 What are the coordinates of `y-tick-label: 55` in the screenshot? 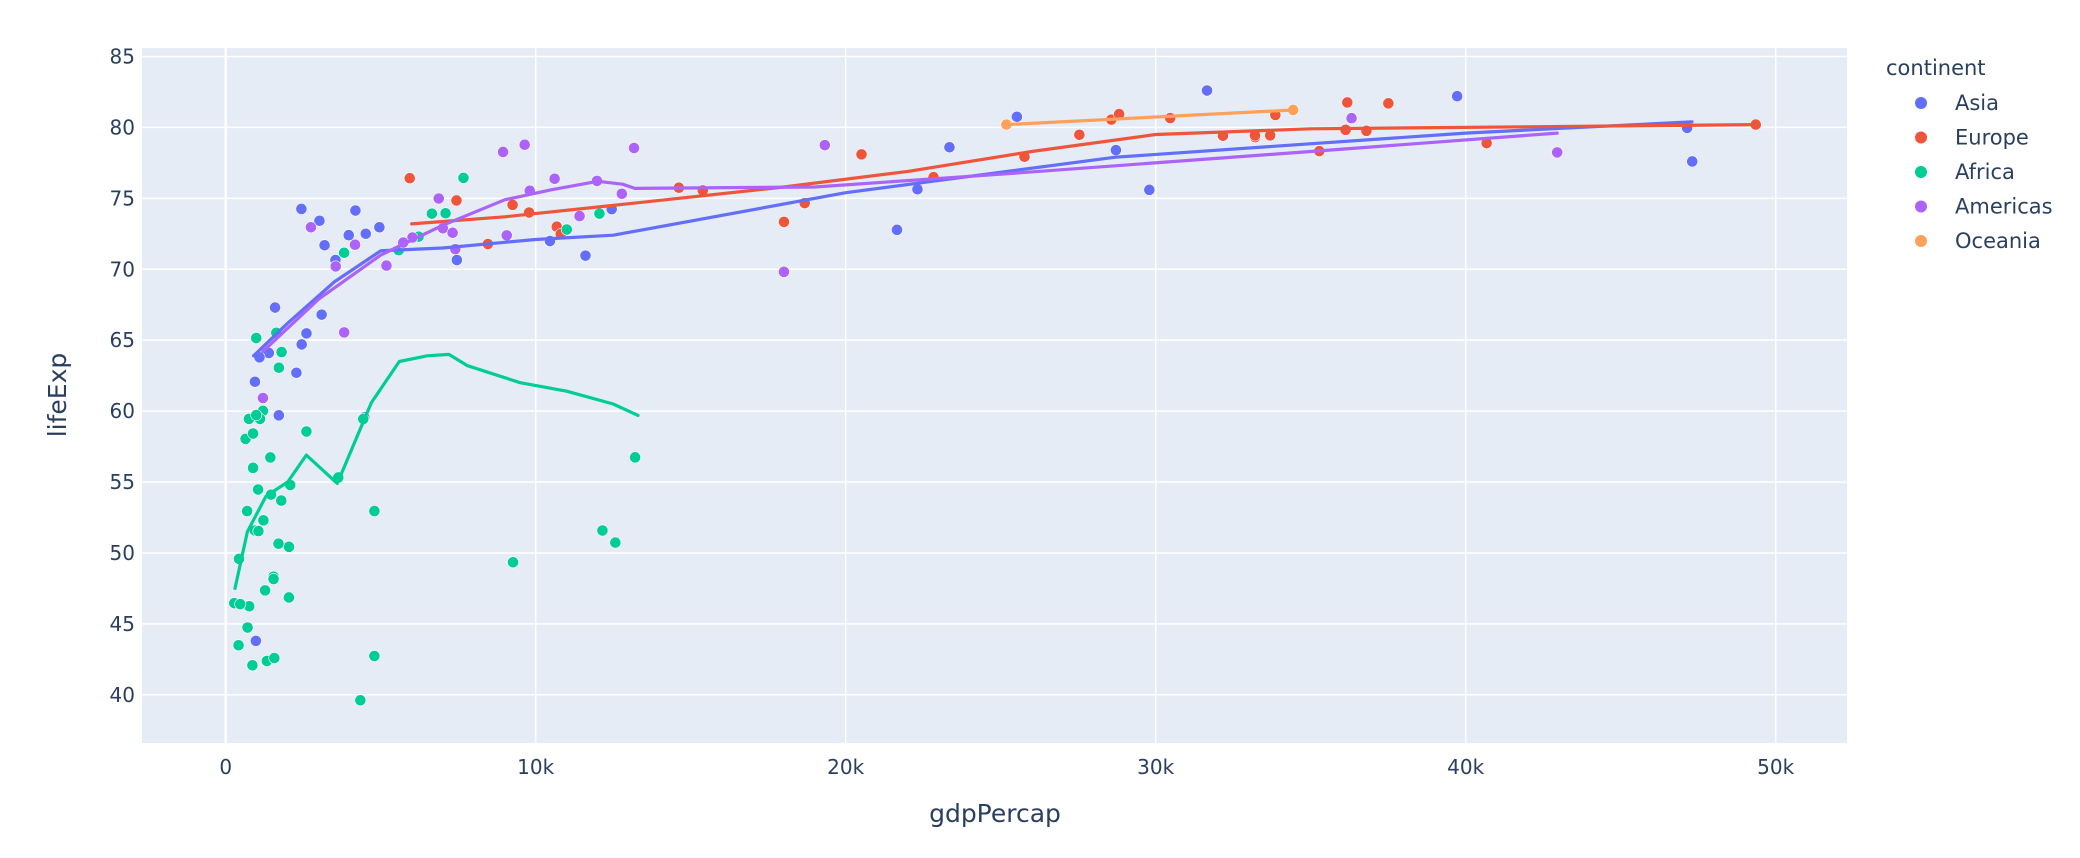 It's located at (122, 482).